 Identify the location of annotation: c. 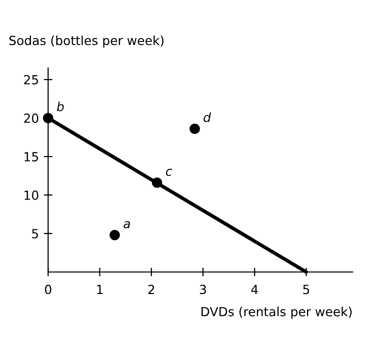
(169, 172).